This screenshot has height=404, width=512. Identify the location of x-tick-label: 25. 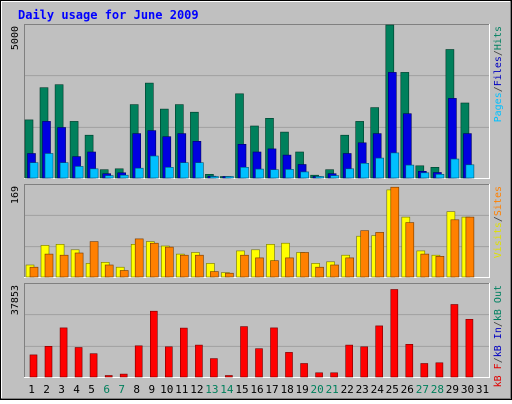
(392, 389).